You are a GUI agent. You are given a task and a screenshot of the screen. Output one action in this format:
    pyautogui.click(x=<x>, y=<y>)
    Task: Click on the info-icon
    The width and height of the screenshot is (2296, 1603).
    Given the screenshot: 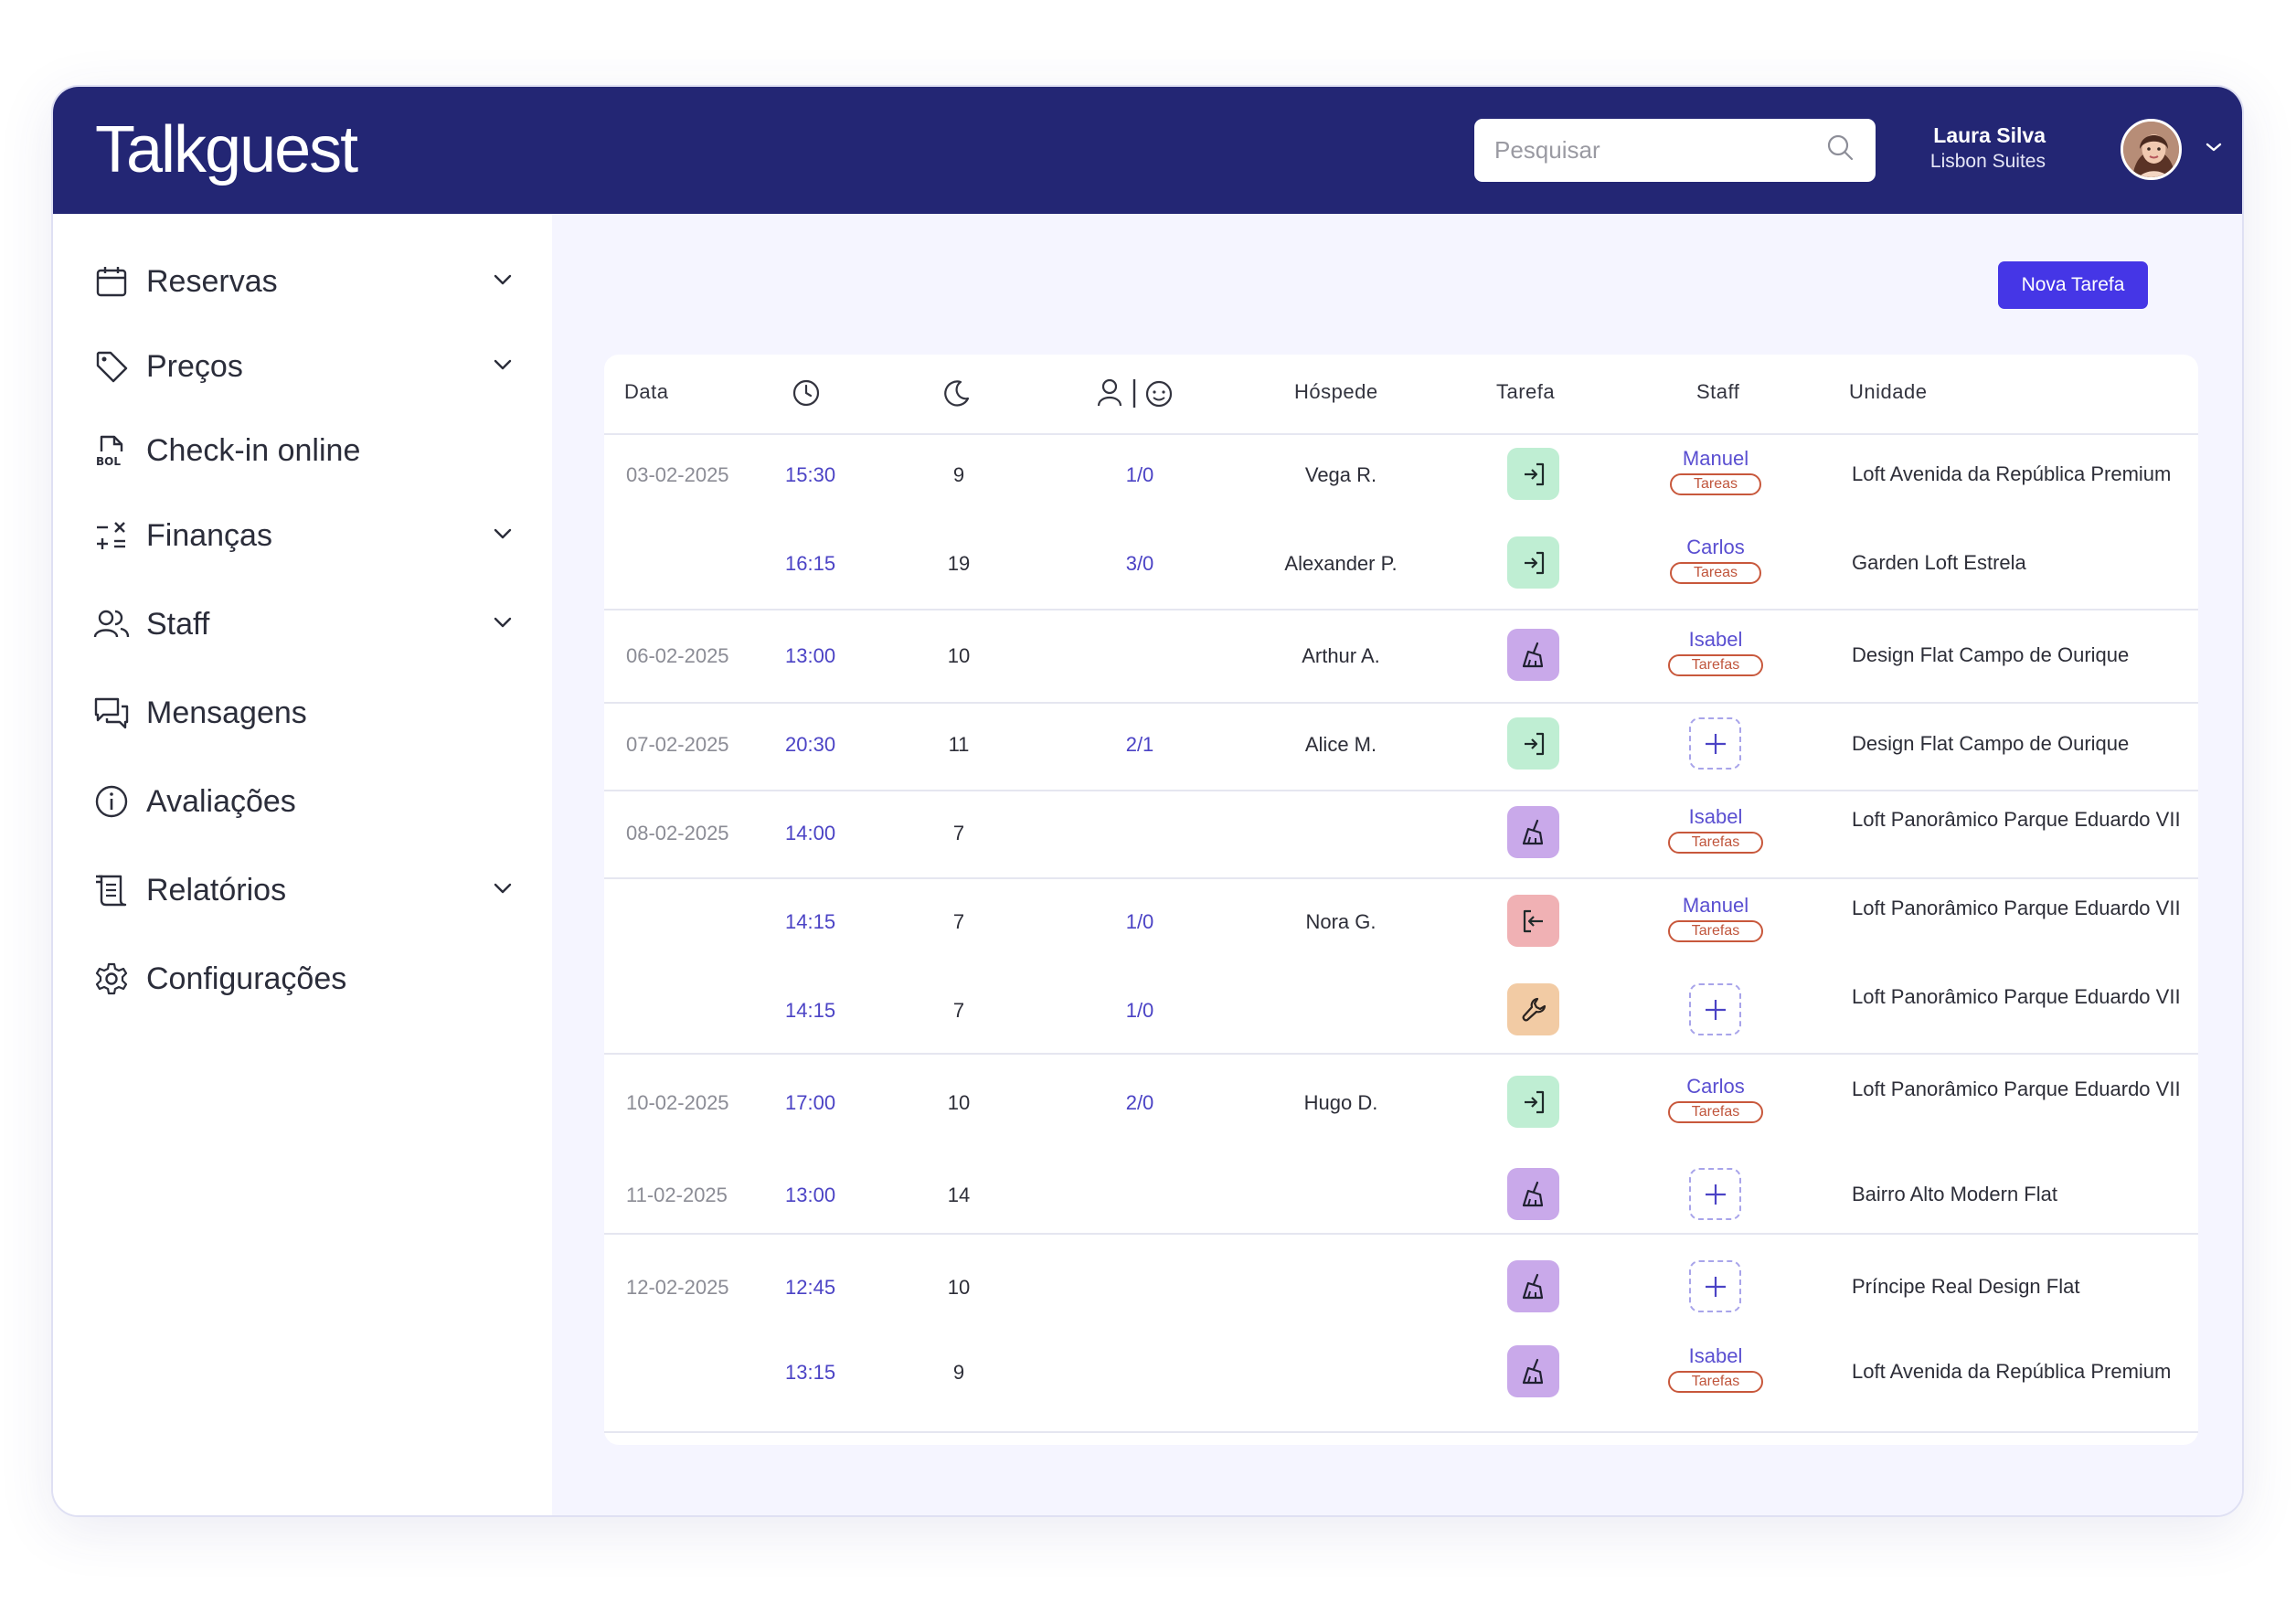 What is the action you would take?
    pyautogui.click(x=111, y=801)
    